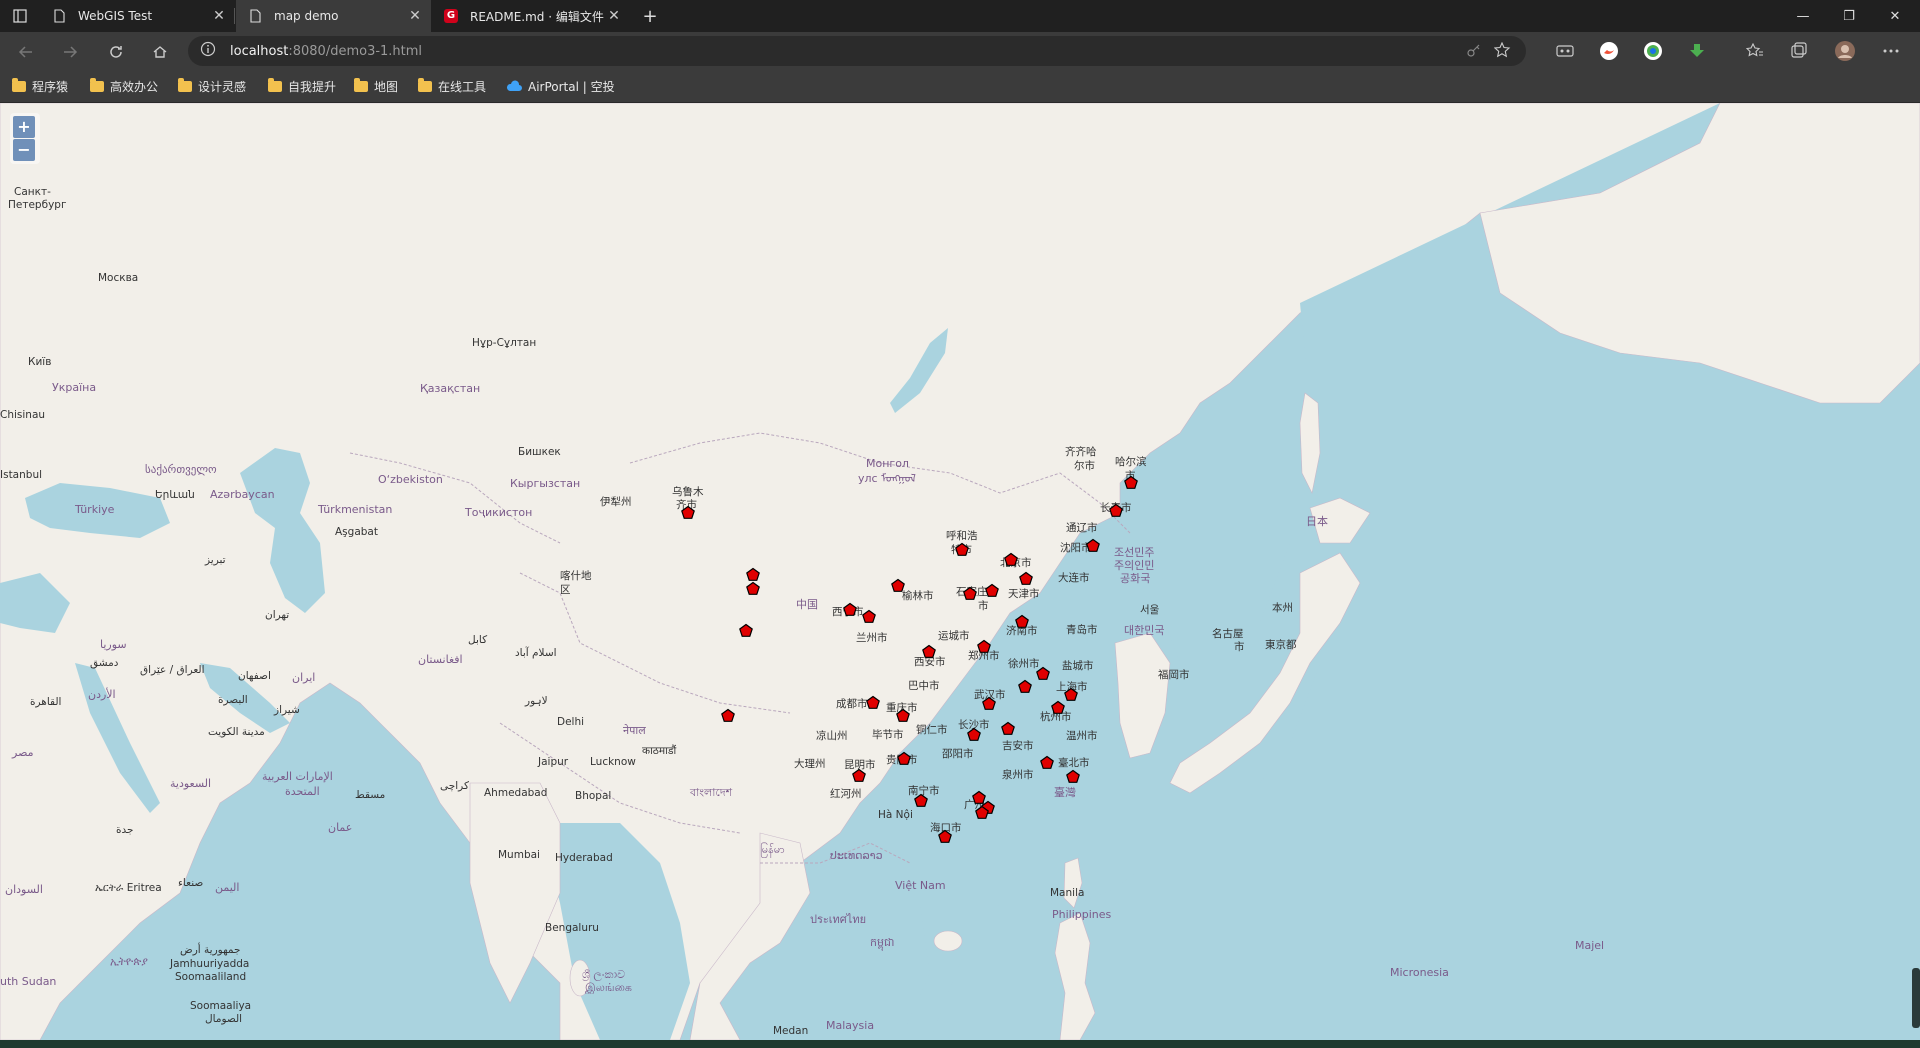  I want to click on tab-webgis-test: WebGIS Test ✕, so click(137, 16).